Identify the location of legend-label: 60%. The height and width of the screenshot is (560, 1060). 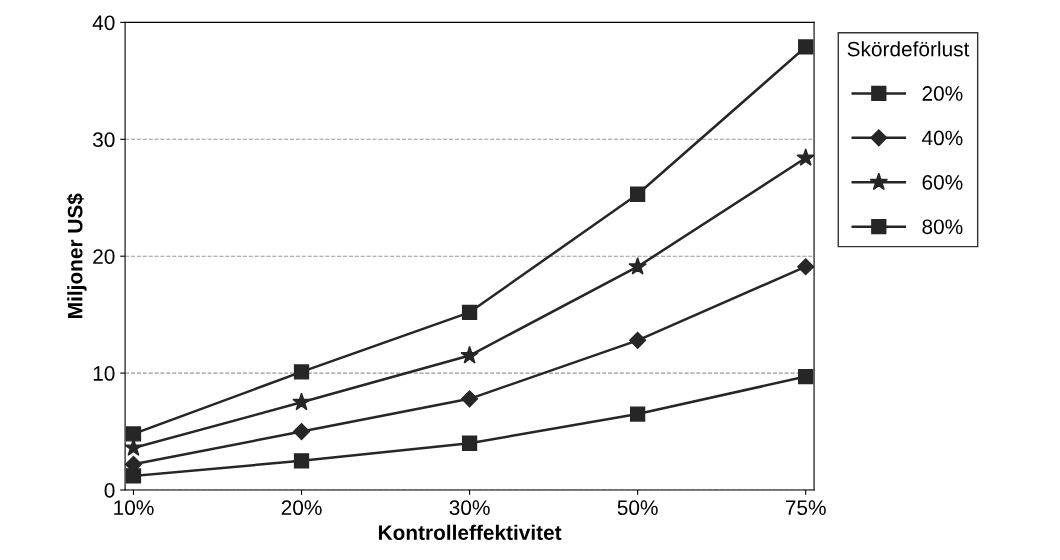
(942, 182).